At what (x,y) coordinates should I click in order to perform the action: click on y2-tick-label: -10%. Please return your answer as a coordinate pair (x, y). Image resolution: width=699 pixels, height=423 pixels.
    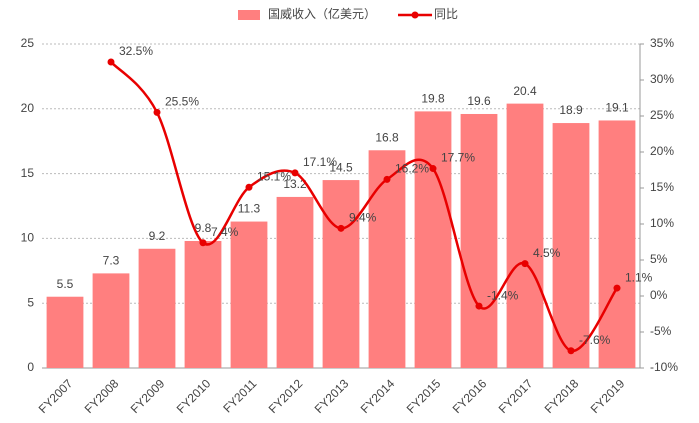
    Looking at the image, I should click on (664, 367).